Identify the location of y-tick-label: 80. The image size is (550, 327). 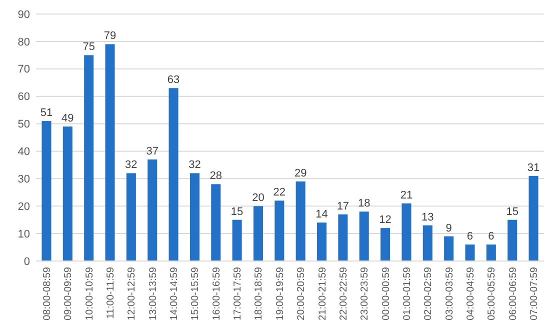
(24, 42).